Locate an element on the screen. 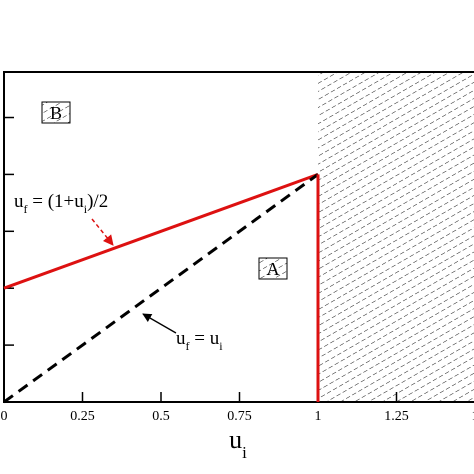 The width and height of the screenshot is (474, 474). x-tick-label: 0.5 is located at coordinates (161, 416).